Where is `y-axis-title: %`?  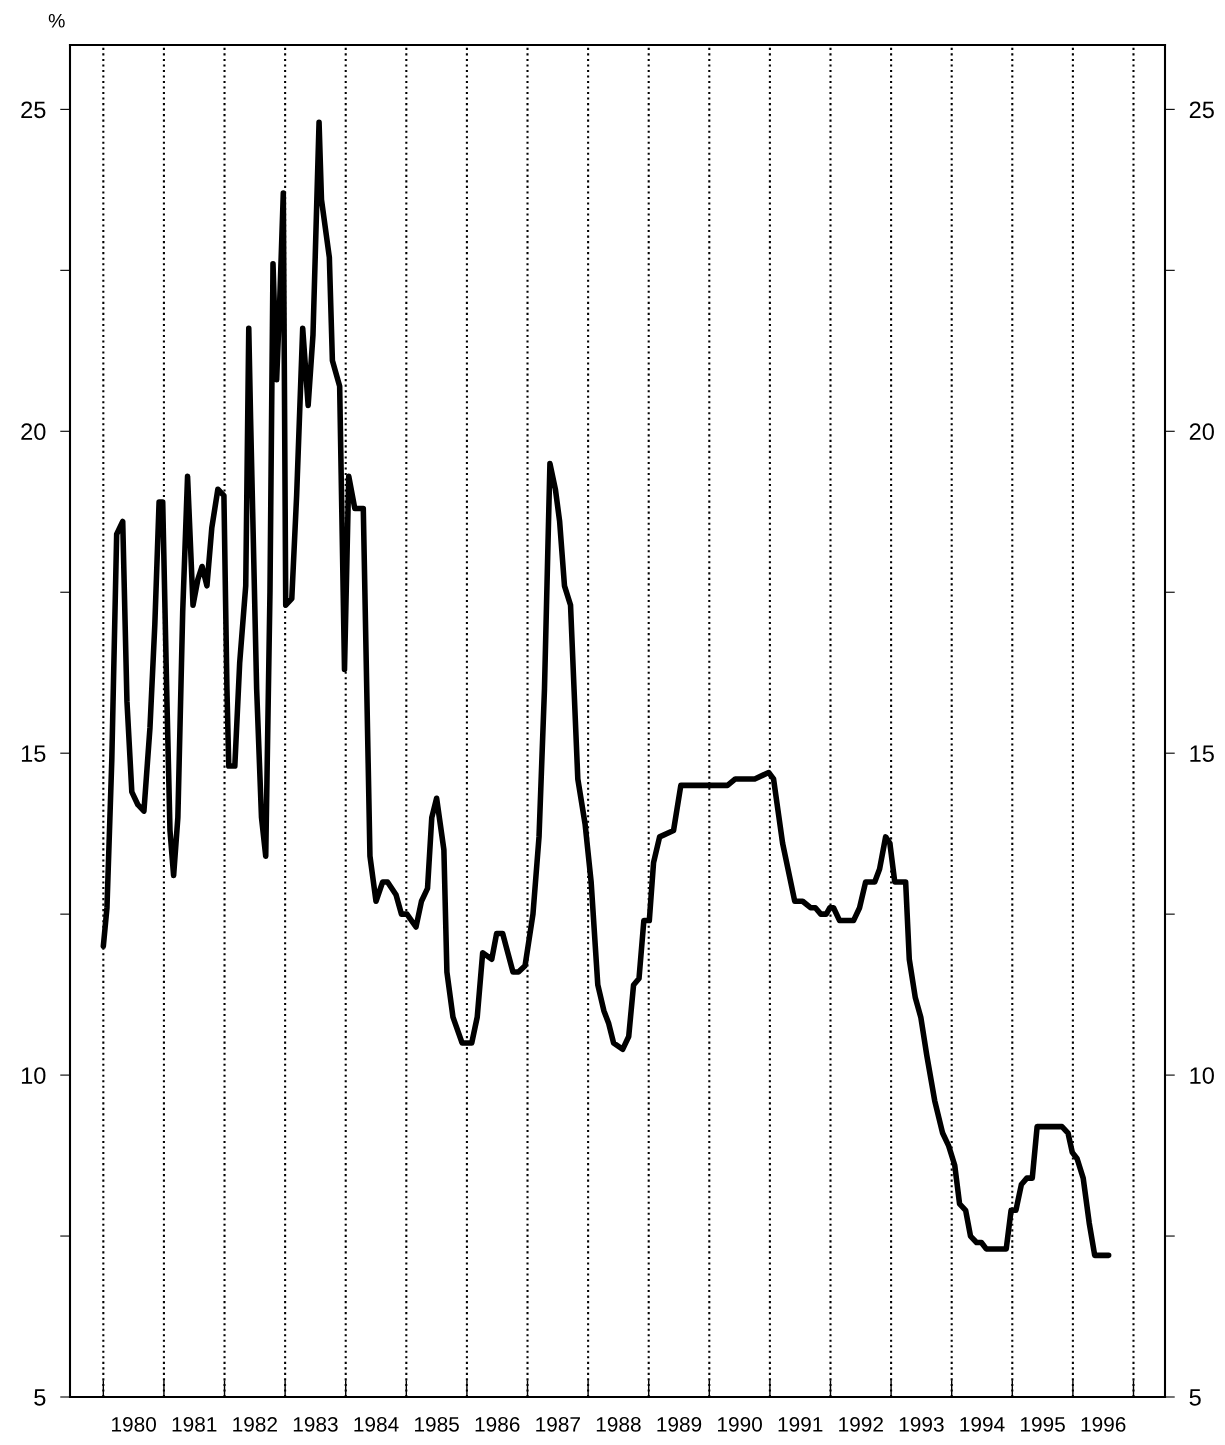
y-axis-title: % is located at coordinates (56, 20).